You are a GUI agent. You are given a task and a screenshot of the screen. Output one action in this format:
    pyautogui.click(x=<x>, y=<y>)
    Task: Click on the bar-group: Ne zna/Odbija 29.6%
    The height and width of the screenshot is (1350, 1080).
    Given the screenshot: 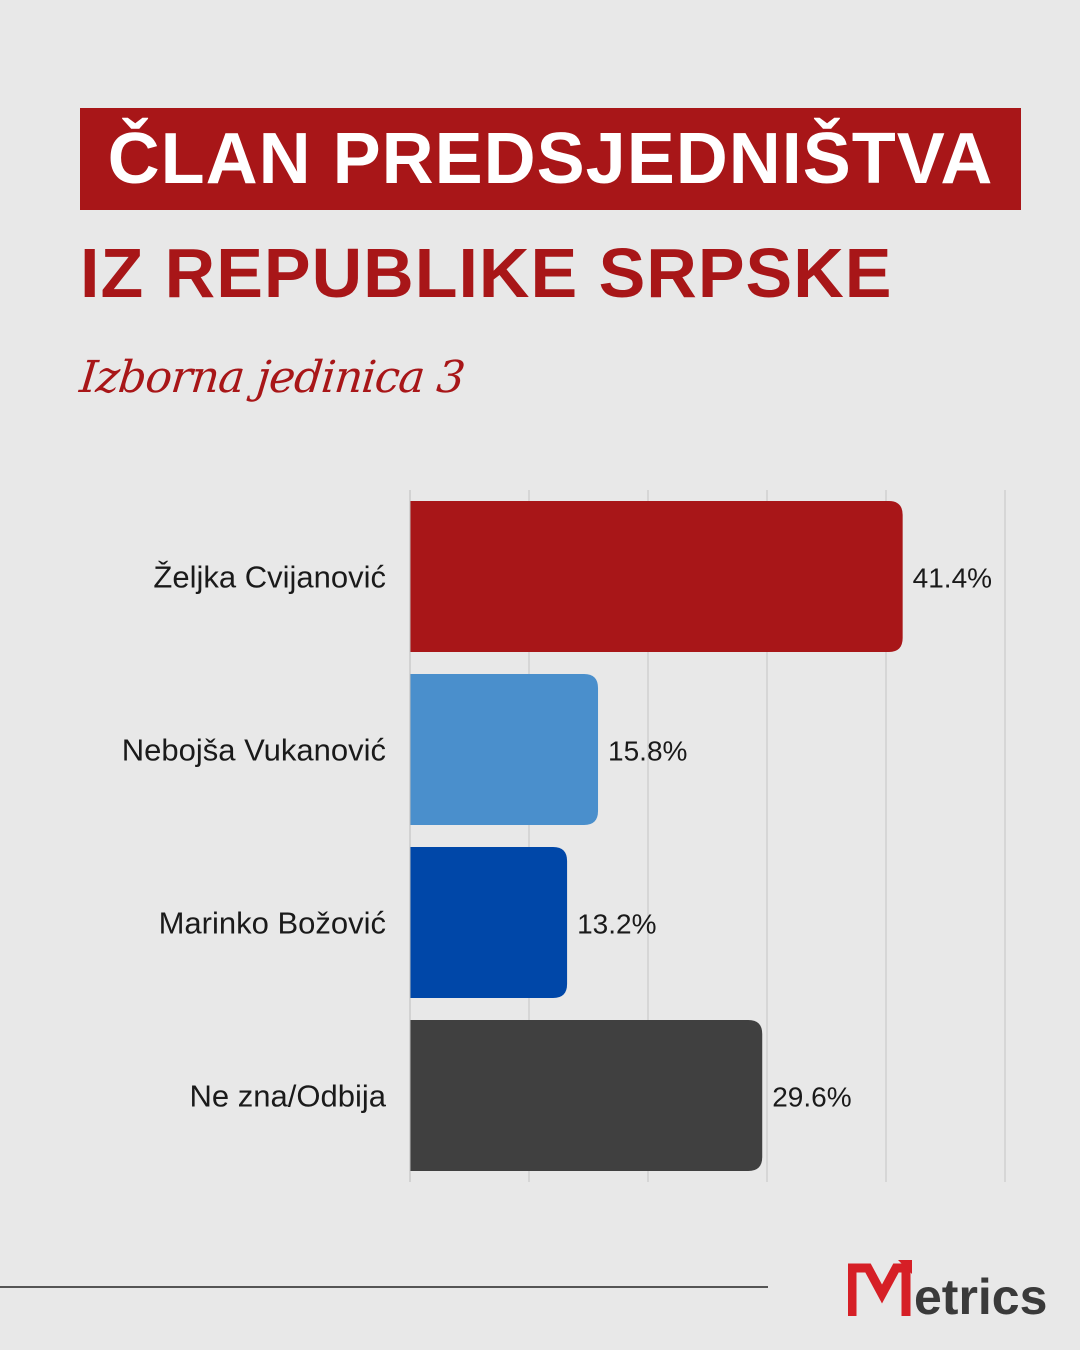 What is the action you would take?
    pyautogui.click(x=521, y=1095)
    